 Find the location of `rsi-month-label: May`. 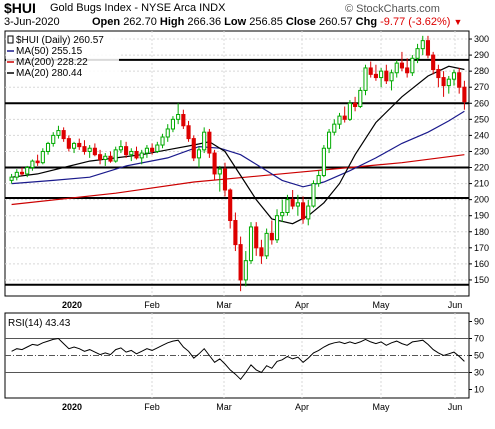

rsi-month-label: May is located at coordinates (381, 407).